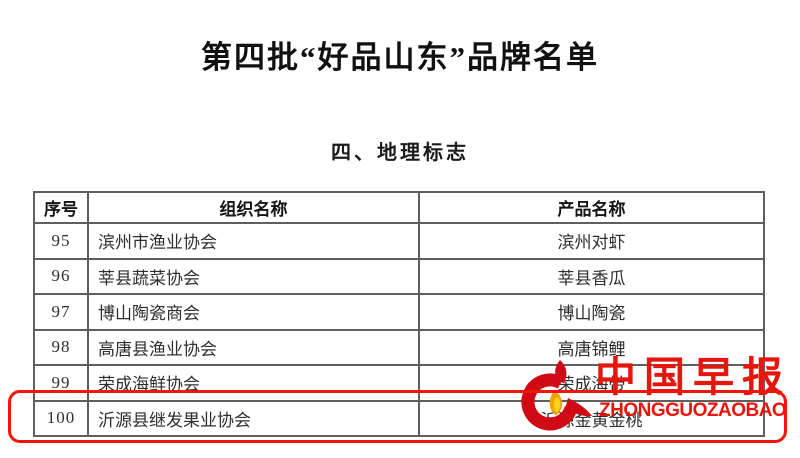  Describe the element at coordinates (253, 276) in the screenshot. I see `organization-cell: 莘县蔬菜协会` at that location.